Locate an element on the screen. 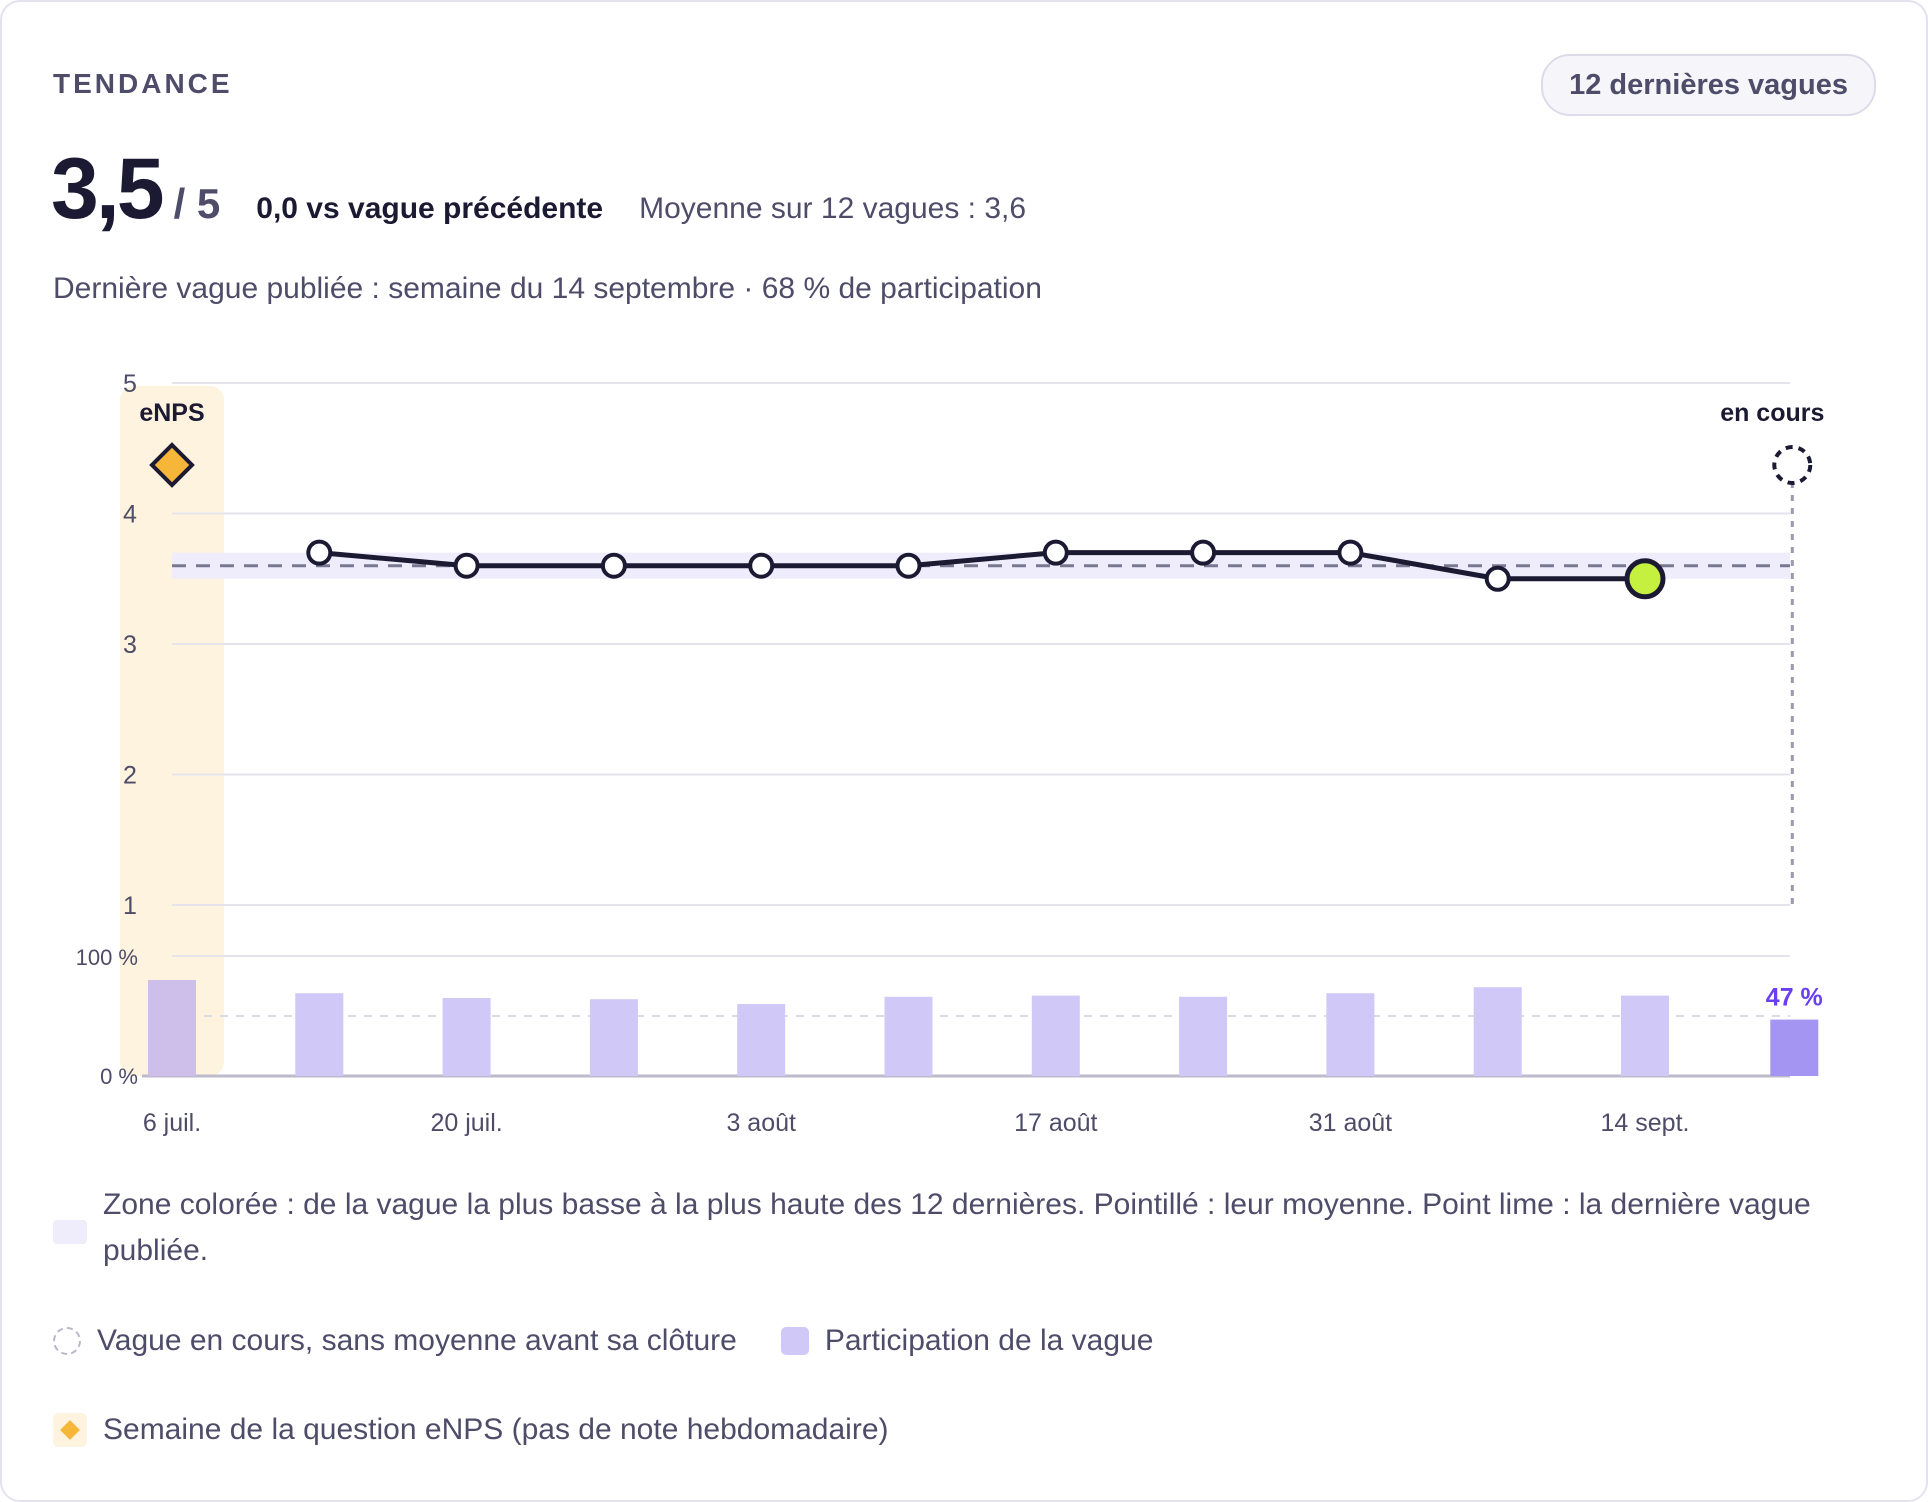  participation-tick-label: 100 % is located at coordinates (107, 957).